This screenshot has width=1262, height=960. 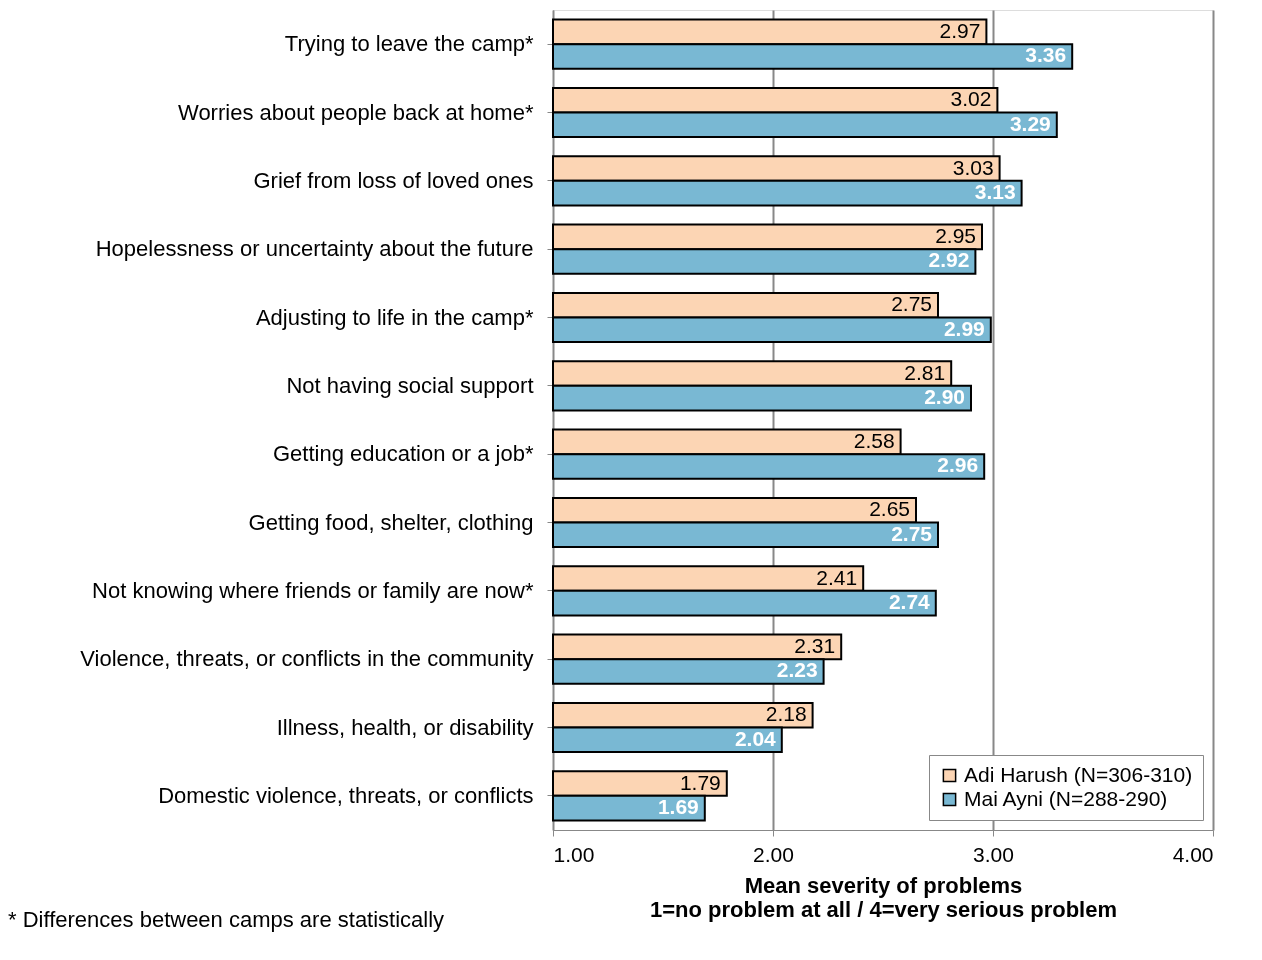 I want to click on legend-label: Mai Ayni (N=288-290), so click(x=1066, y=798).